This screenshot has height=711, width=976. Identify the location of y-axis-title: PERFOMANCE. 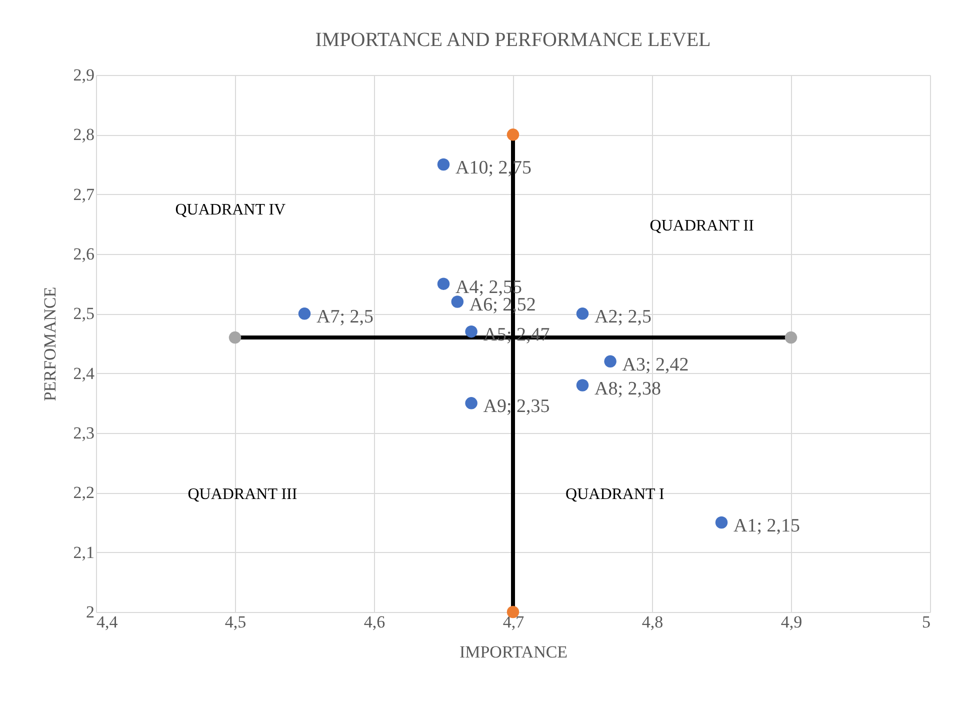
(50, 344).